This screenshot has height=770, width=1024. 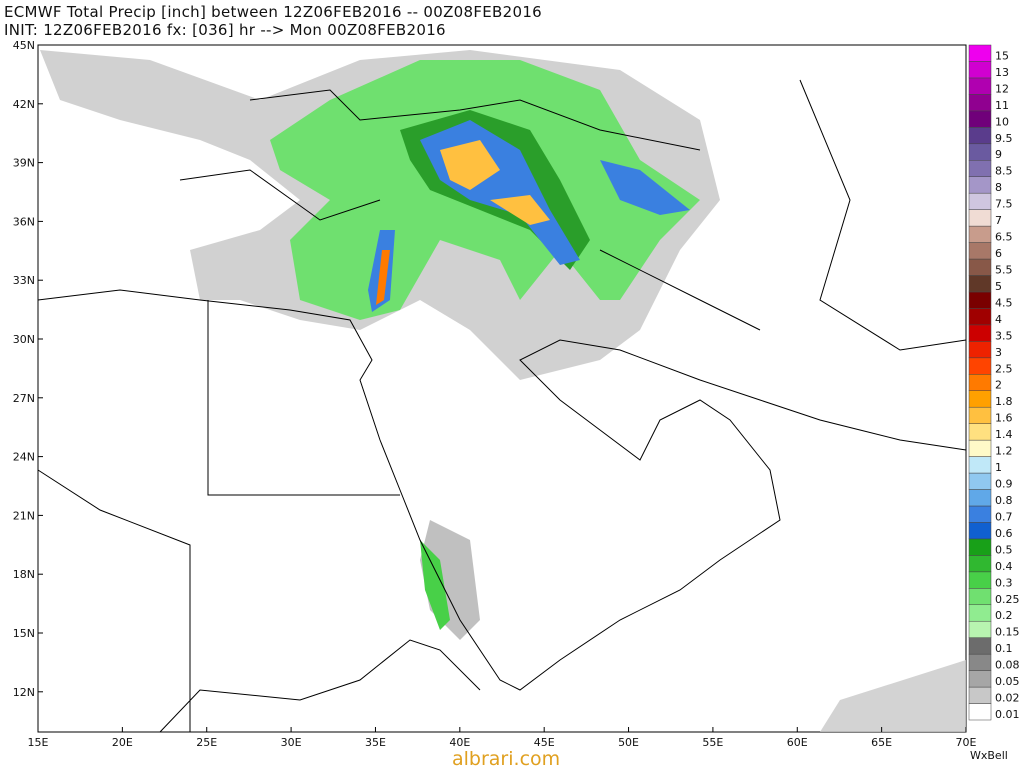 I want to click on colorbar-label: 10, so click(x=1002, y=121).